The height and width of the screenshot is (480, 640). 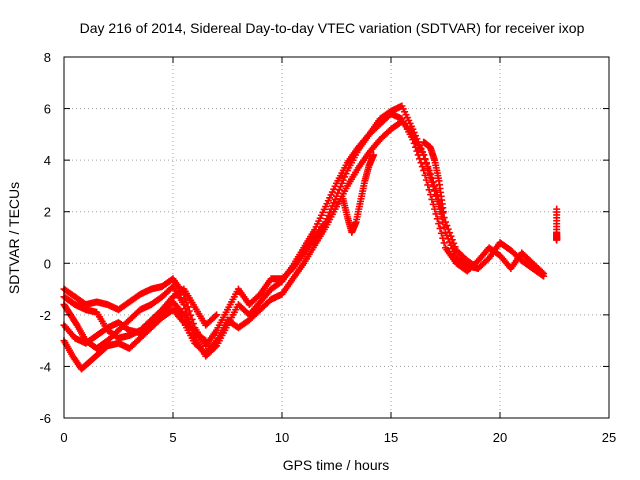 I want to click on x-tick-label: 20, so click(x=500, y=437).